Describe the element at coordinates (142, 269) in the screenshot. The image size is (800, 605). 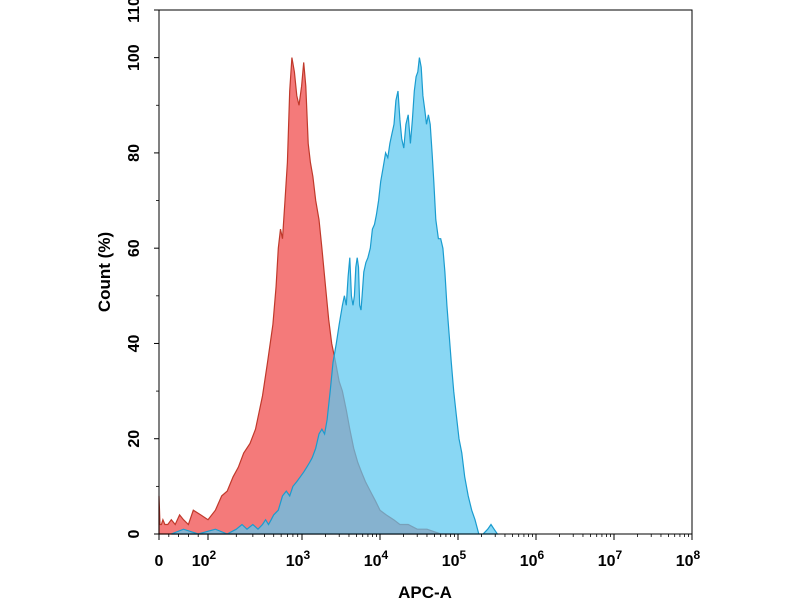
I see `y-axis: 0 20 40 60 80 100 110` at that location.